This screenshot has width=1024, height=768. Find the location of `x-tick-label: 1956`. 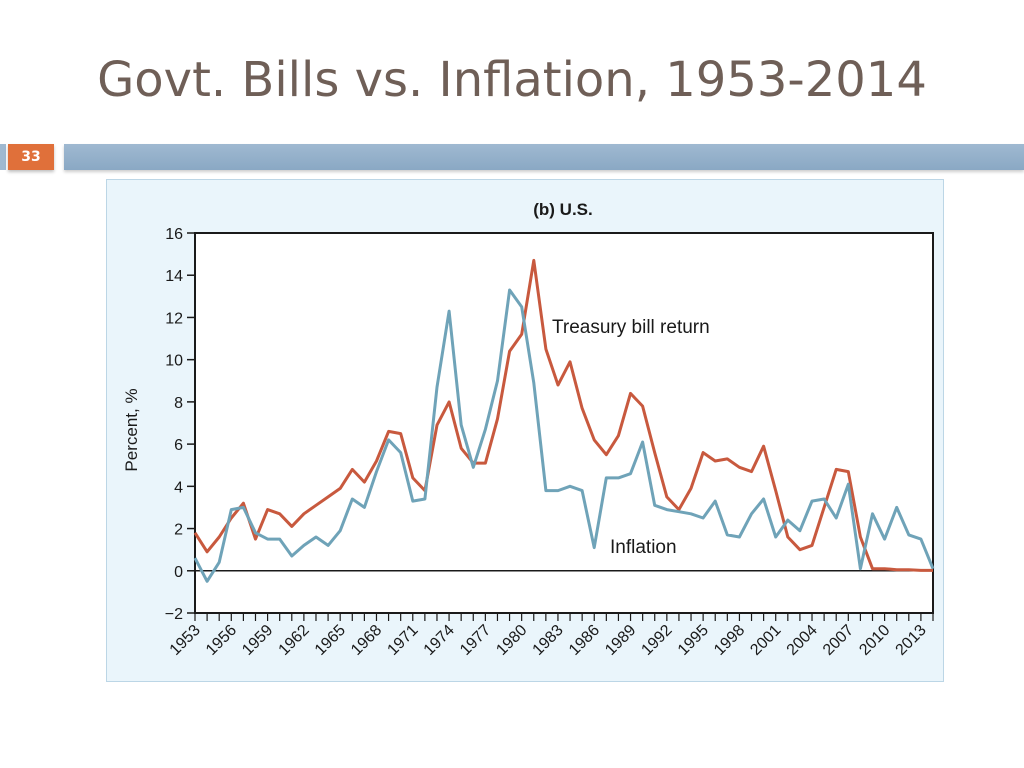

x-tick-label: 1956 is located at coordinates (221, 640).